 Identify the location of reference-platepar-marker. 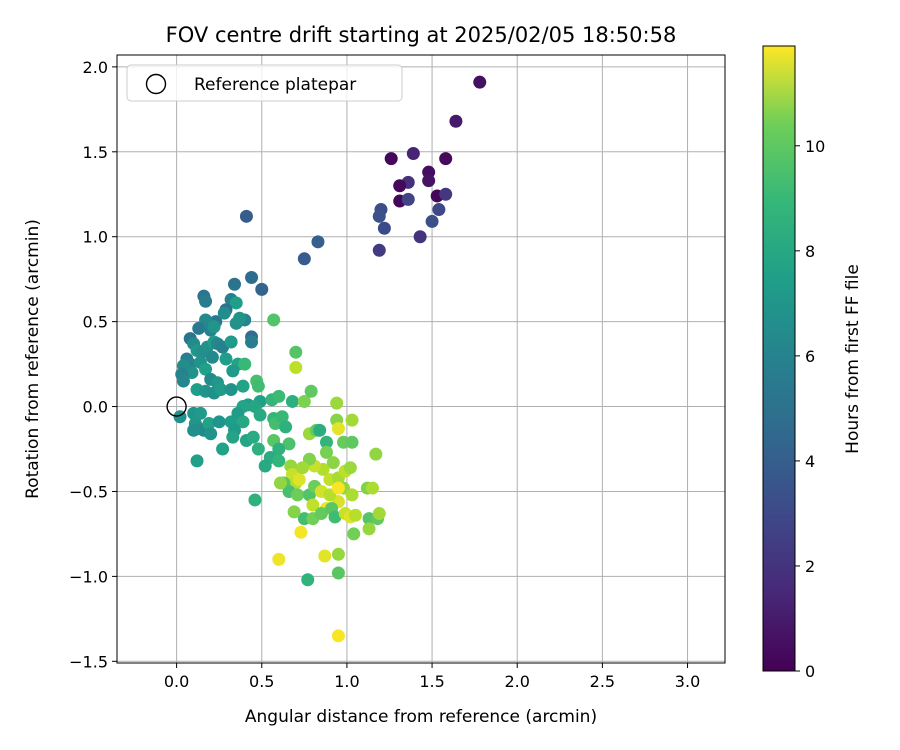
(176, 406).